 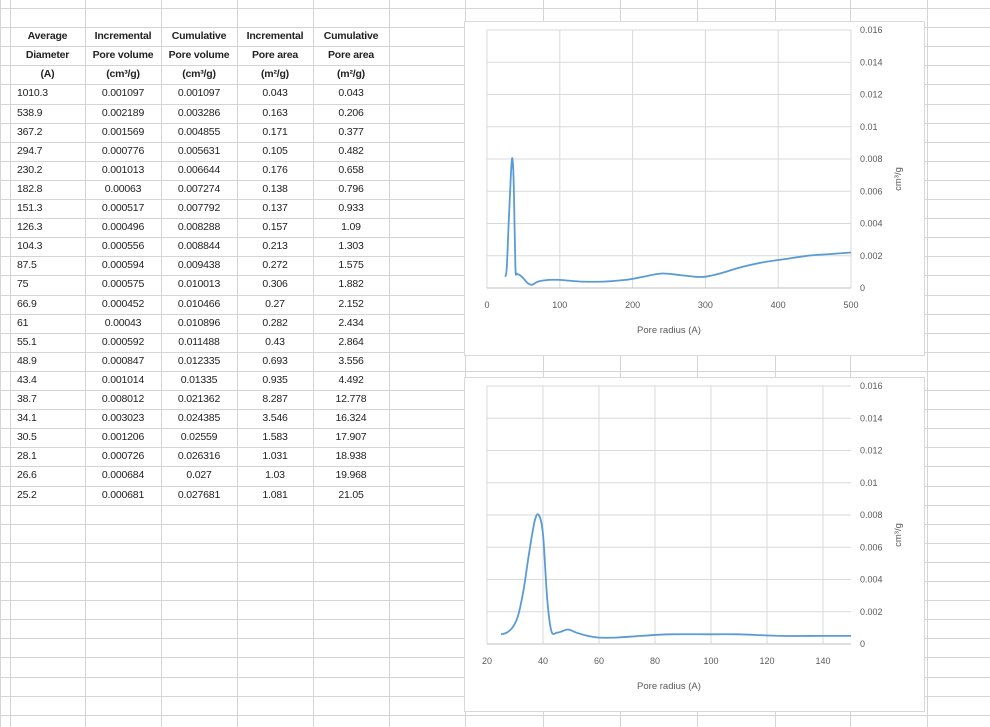 What do you see at coordinates (30, 112) in the screenshot?
I see `data-cell: 538.9` at bounding box center [30, 112].